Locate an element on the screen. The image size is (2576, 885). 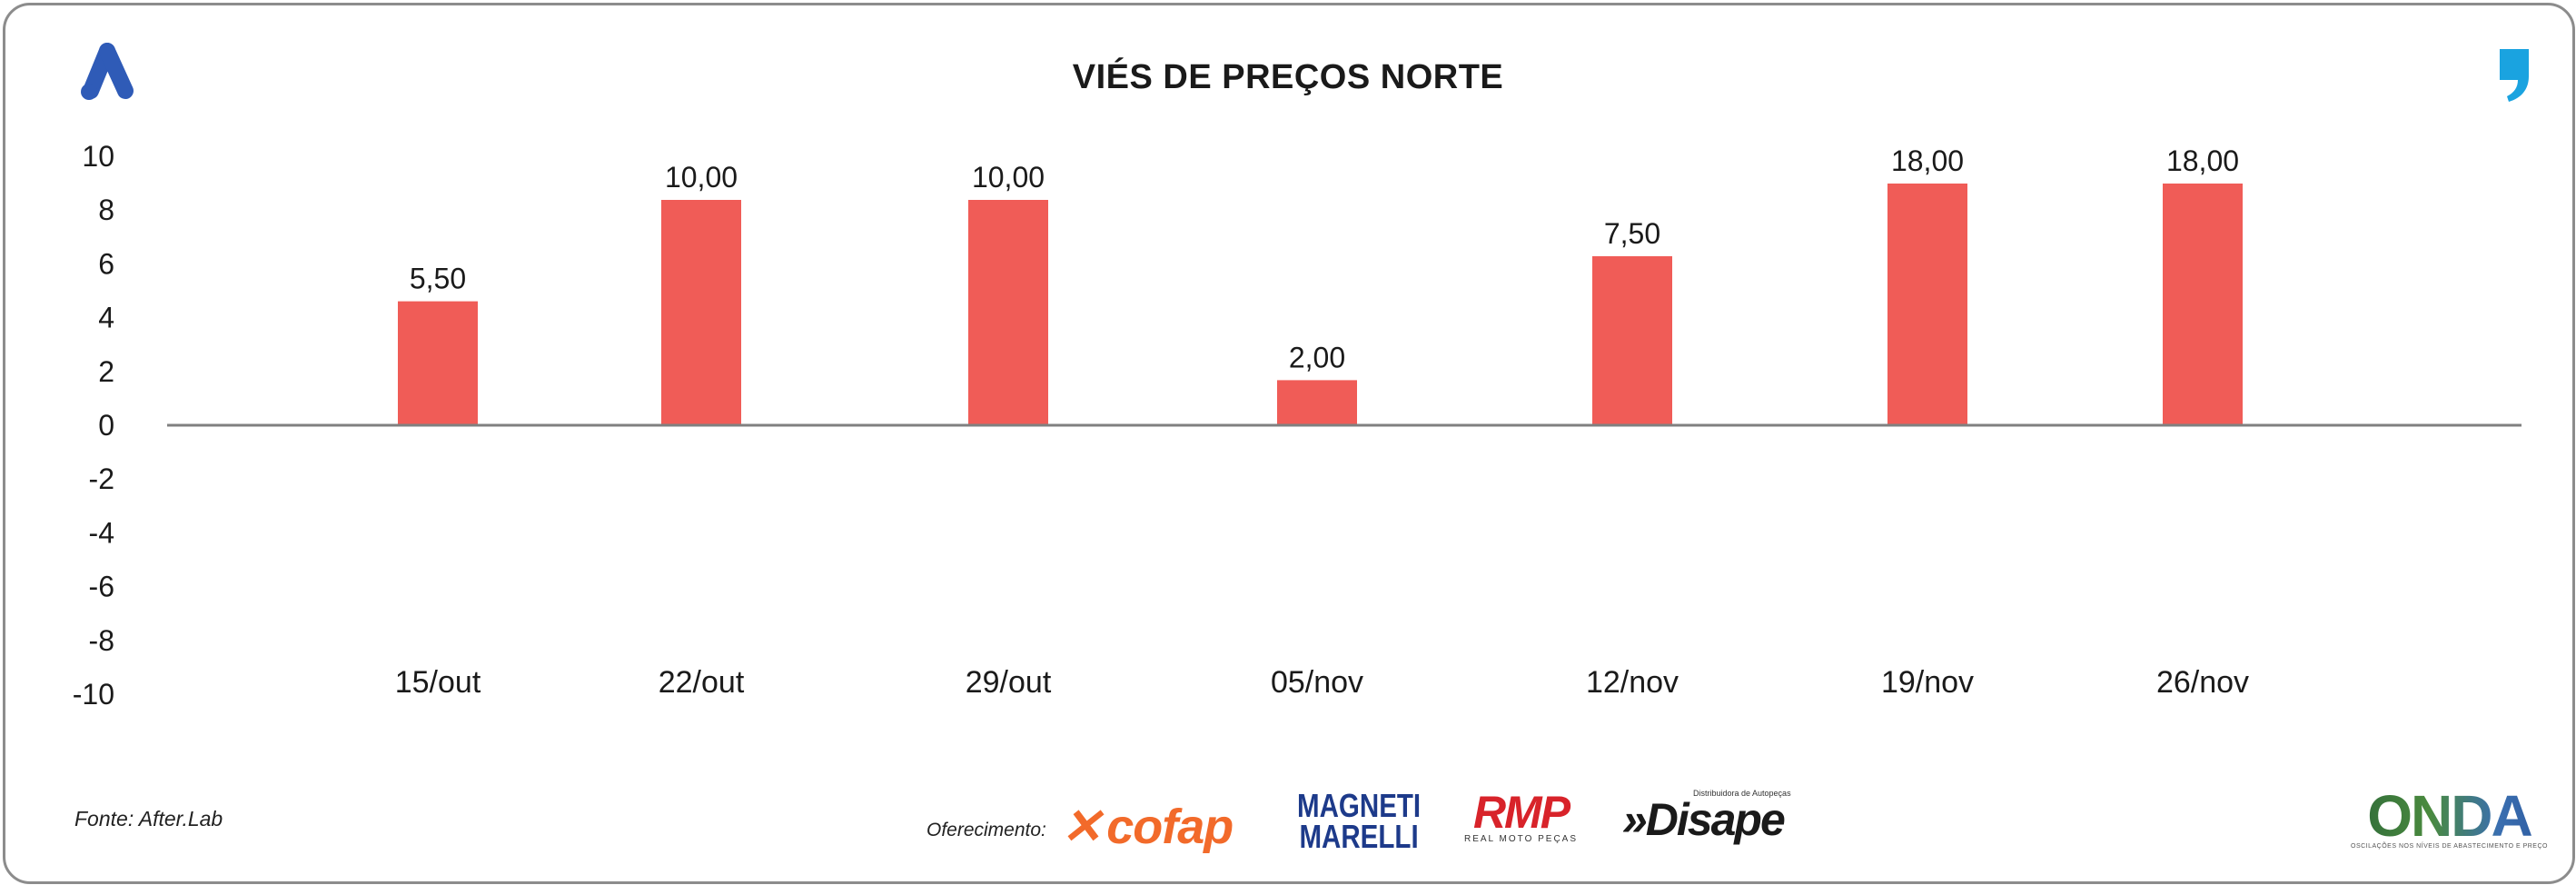
y-tick-label: 2 is located at coordinates (106, 371).